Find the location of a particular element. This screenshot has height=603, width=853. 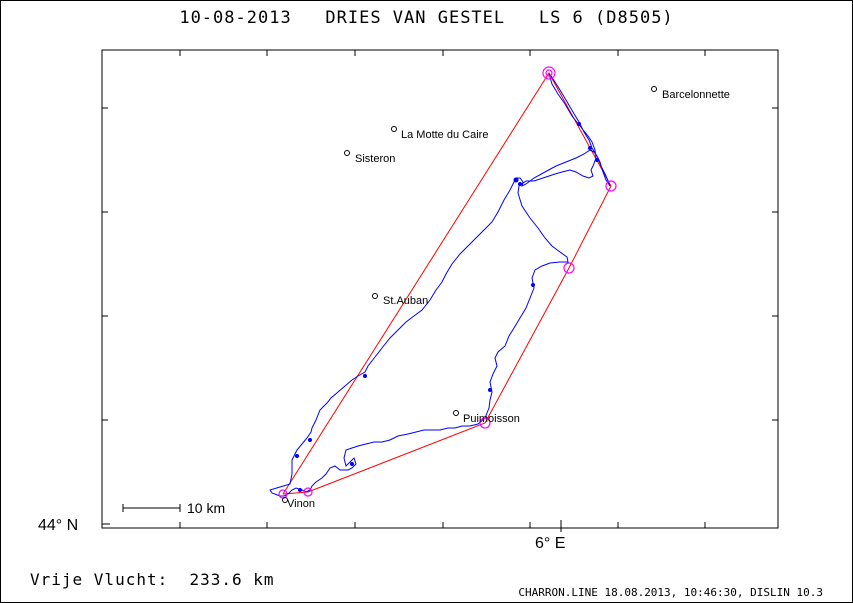

longitude-label: 6° E is located at coordinates (550, 543).